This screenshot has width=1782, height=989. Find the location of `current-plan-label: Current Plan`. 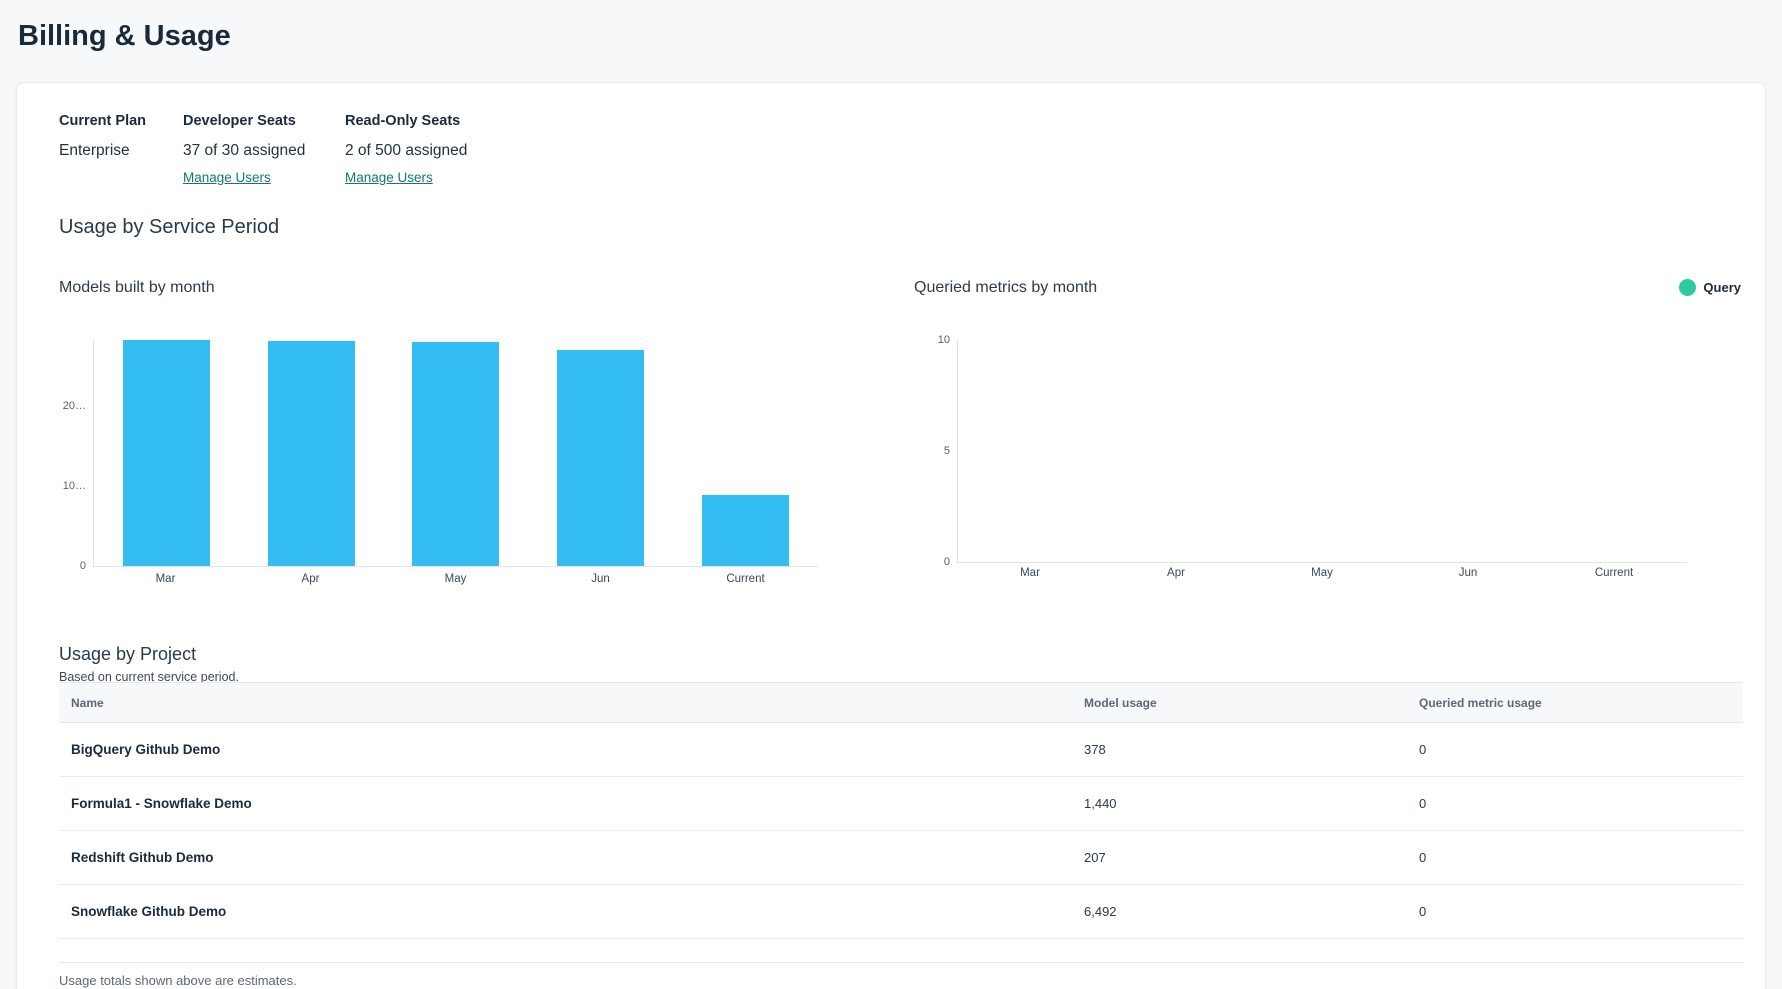

current-plan-label: Current Plan is located at coordinates (103, 121).